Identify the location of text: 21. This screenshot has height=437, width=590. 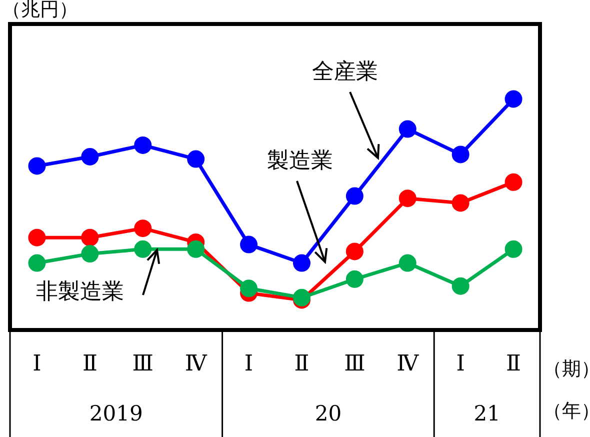
(487, 413).